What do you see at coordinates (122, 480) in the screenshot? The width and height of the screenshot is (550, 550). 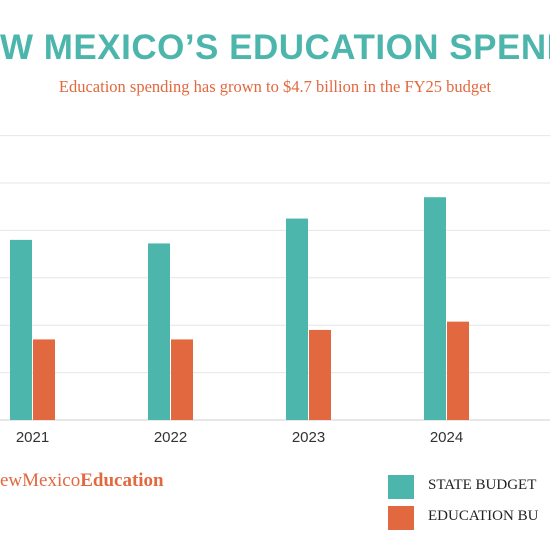 I see `logo-bold: Education` at bounding box center [122, 480].